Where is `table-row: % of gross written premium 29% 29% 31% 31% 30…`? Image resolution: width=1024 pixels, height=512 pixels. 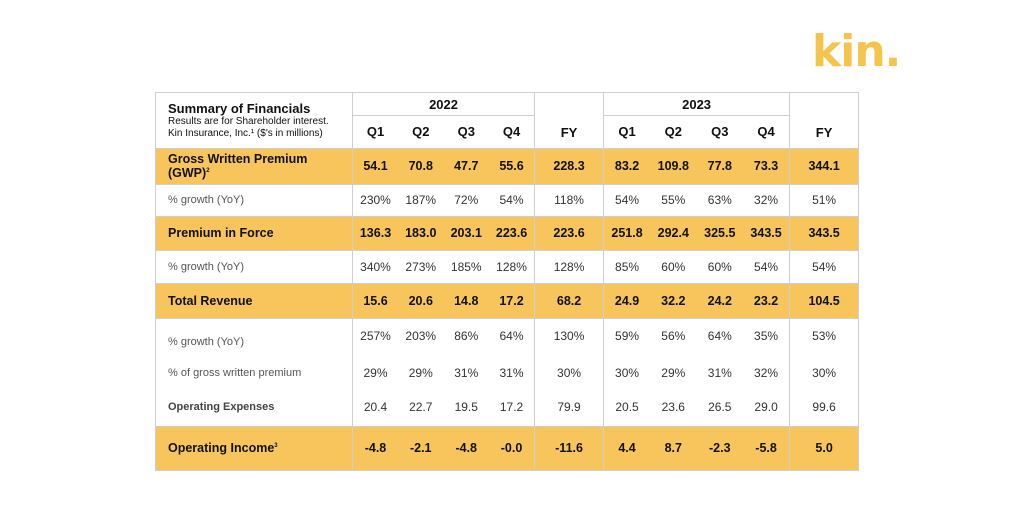
table-row: % of gross written premium 29% 29% 31% 31% 30… is located at coordinates (507, 373).